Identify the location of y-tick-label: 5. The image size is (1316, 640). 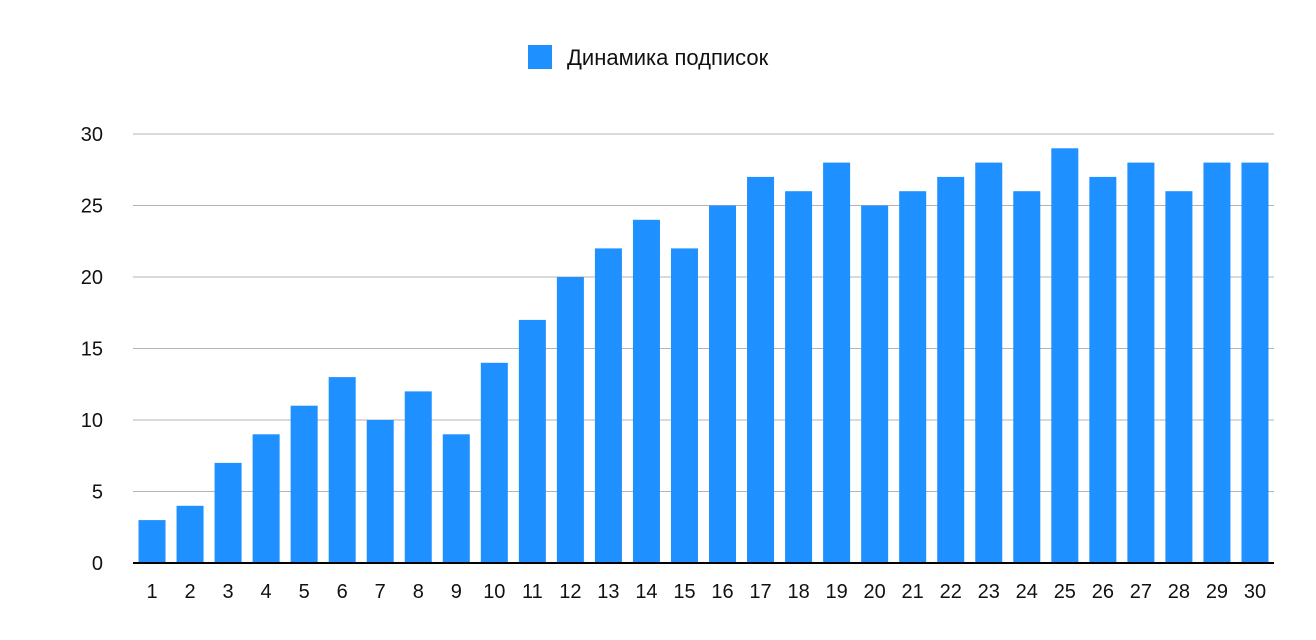
(97, 493).